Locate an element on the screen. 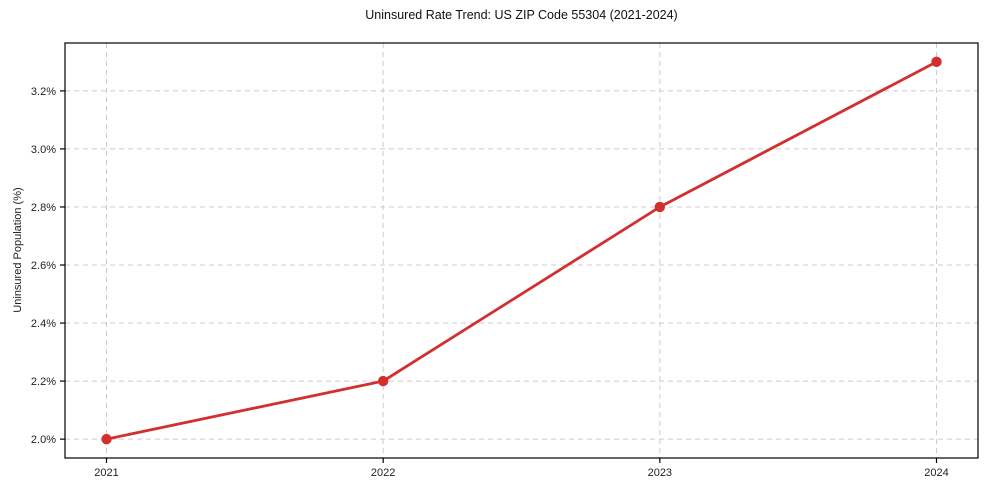 This screenshot has width=989, height=490. y-tick-label: 2.2% is located at coordinates (43, 382).